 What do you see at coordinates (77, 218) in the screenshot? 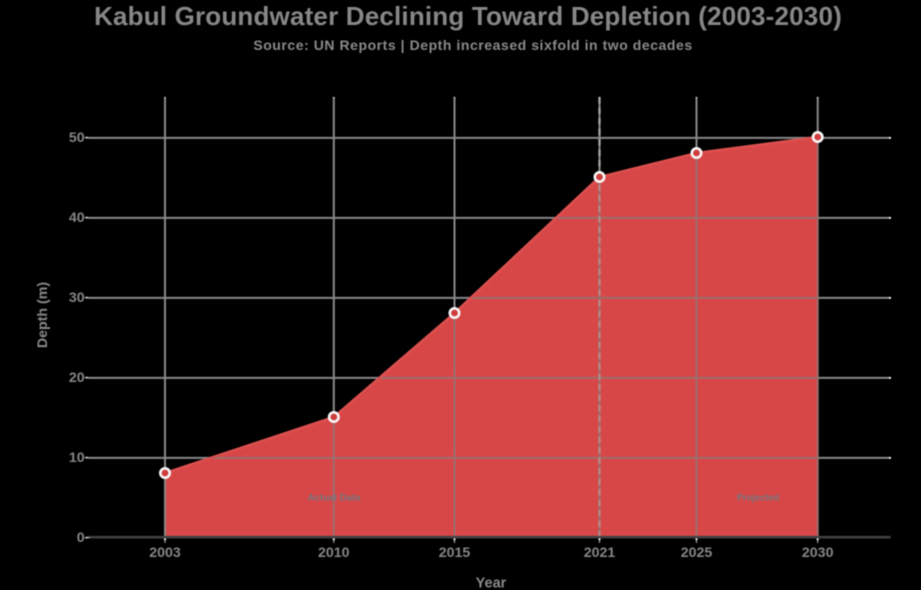
I see `svg-text: 40` at bounding box center [77, 218].